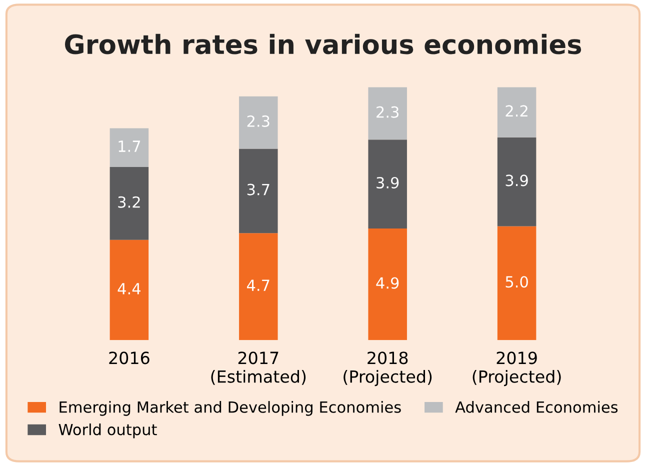 Image resolution: width=646 pixels, height=466 pixels. What do you see at coordinates (516, 369) in the screenshot?
I see `x-tick-label: 2019 (Projected)` at bounding box center [516, 369].